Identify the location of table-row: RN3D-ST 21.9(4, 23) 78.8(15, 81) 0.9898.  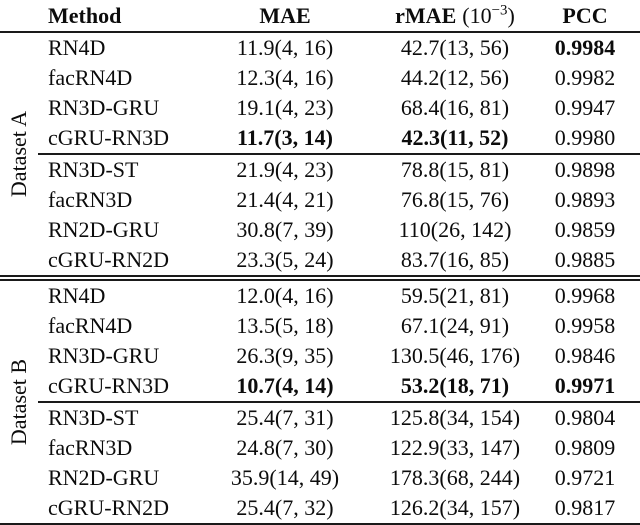
(339, 170).